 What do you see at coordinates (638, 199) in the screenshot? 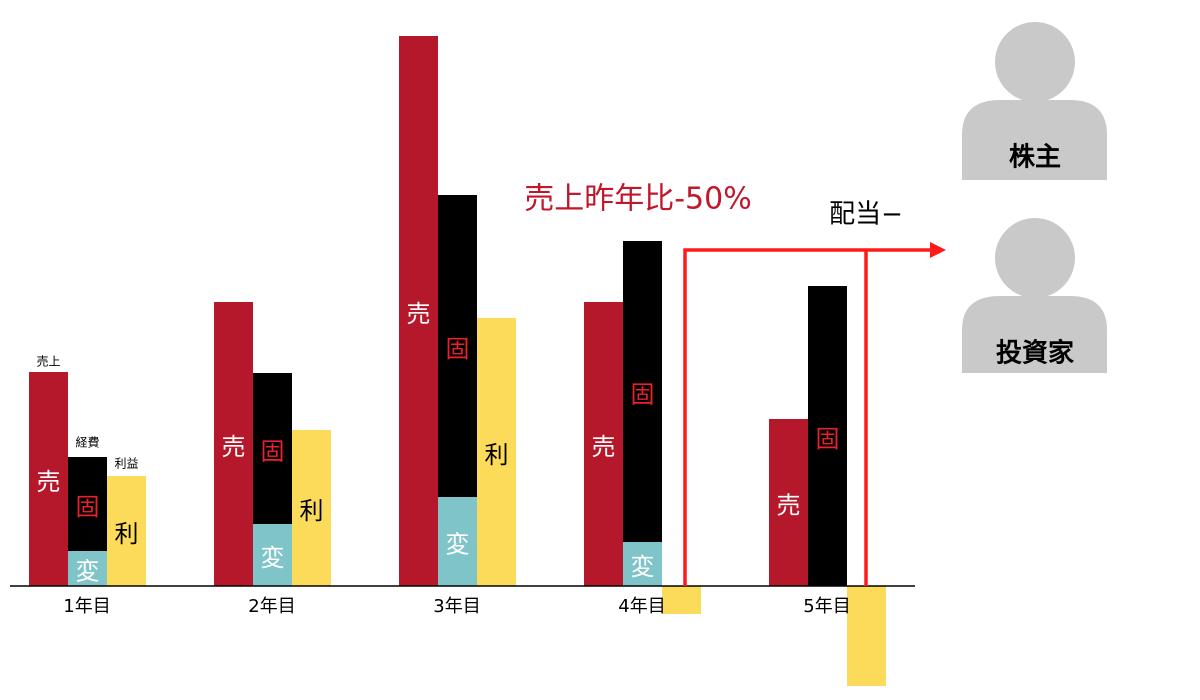
I see `annotation: 売上昨年比-50%` at bounding box center [638, 199].